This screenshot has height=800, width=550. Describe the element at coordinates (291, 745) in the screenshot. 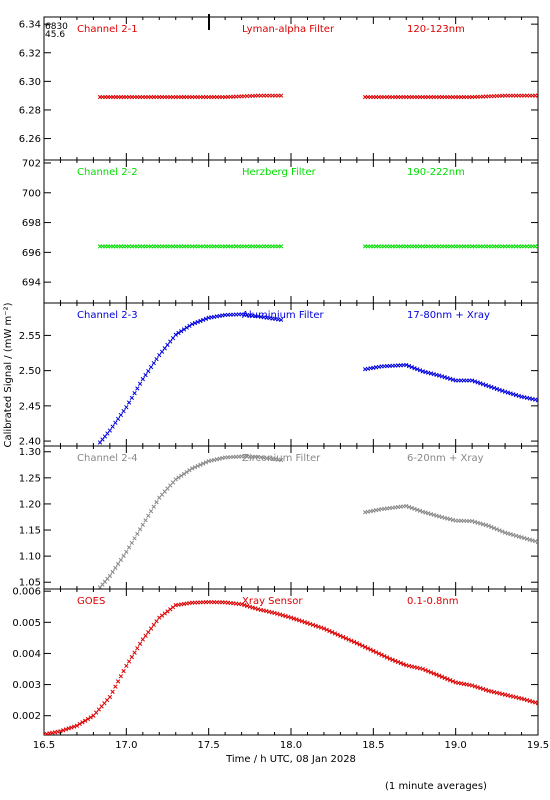

I see `x-tick-label: 18.0` at that location.